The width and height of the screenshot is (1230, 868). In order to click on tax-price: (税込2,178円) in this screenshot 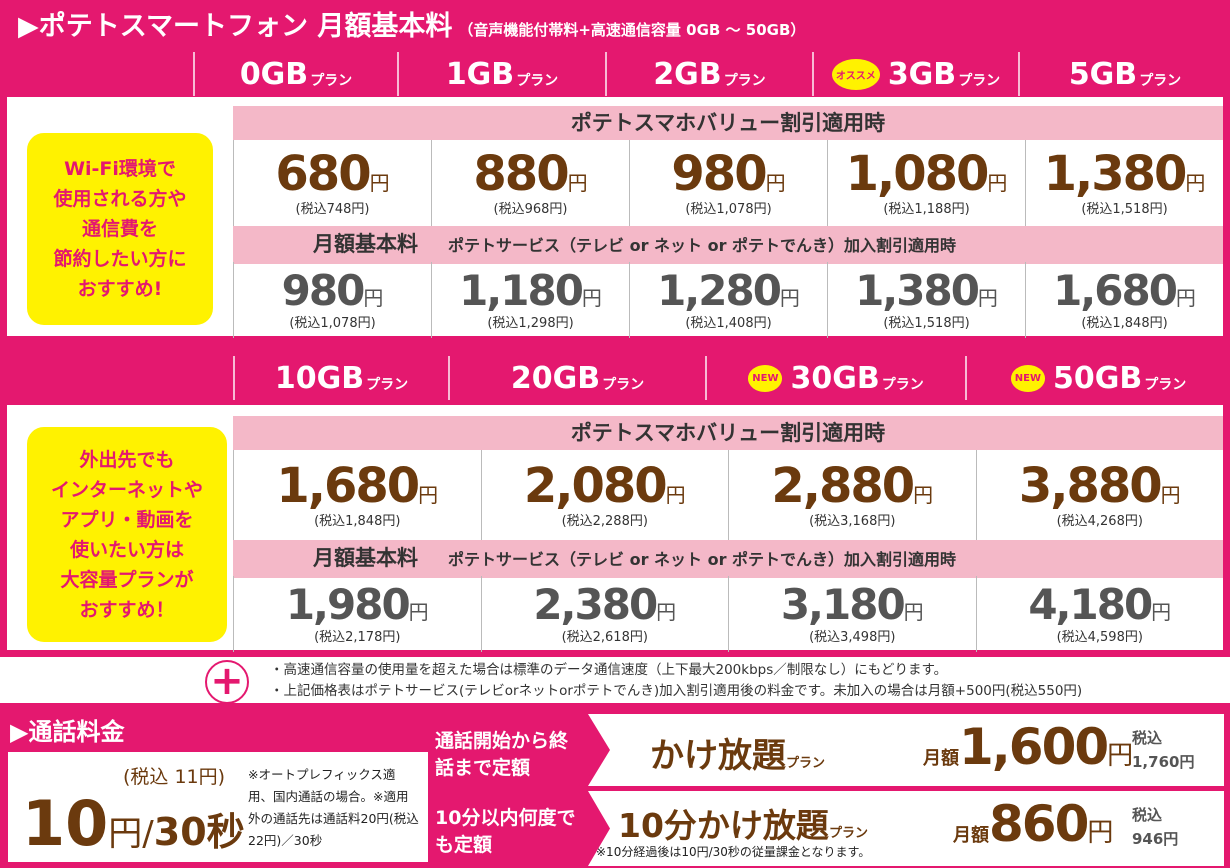, I will do `click(357, 637)`.